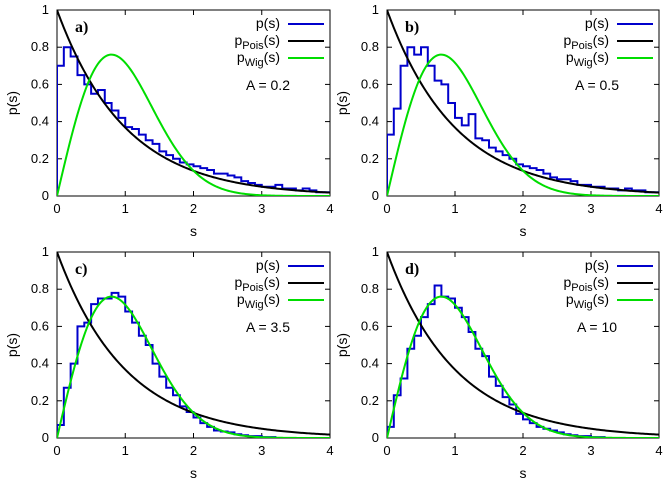 Image resolution: width=664 pixels, height=483 pixels. Describe the element at coordinates (412, 27) in the screenshot. I see `panel-label: b)` at that location.